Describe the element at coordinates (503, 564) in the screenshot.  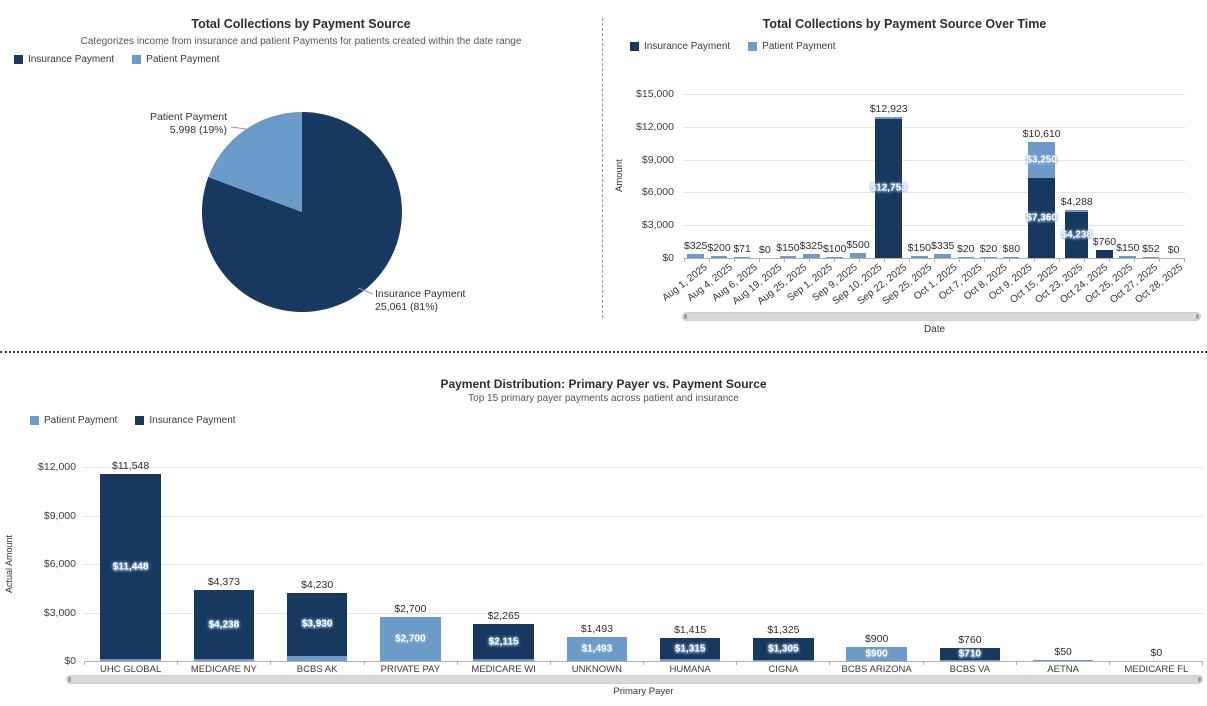
I see `bar-column: $2,265 $2,115` at that location.